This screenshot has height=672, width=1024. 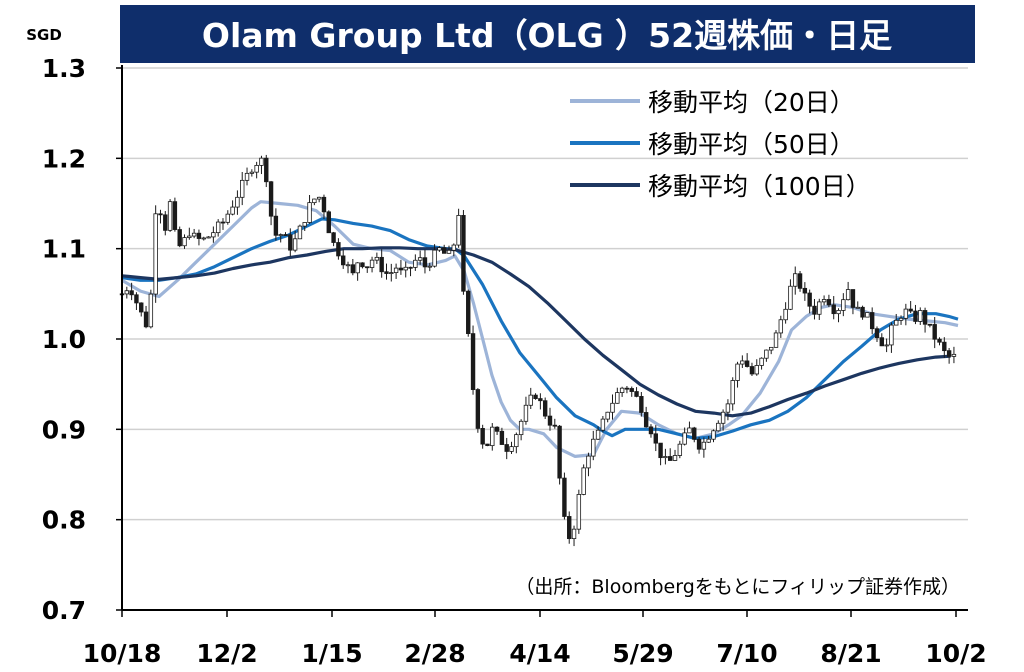 I want to click on x-tick-label: 4/14, so click(x=539, y=653).